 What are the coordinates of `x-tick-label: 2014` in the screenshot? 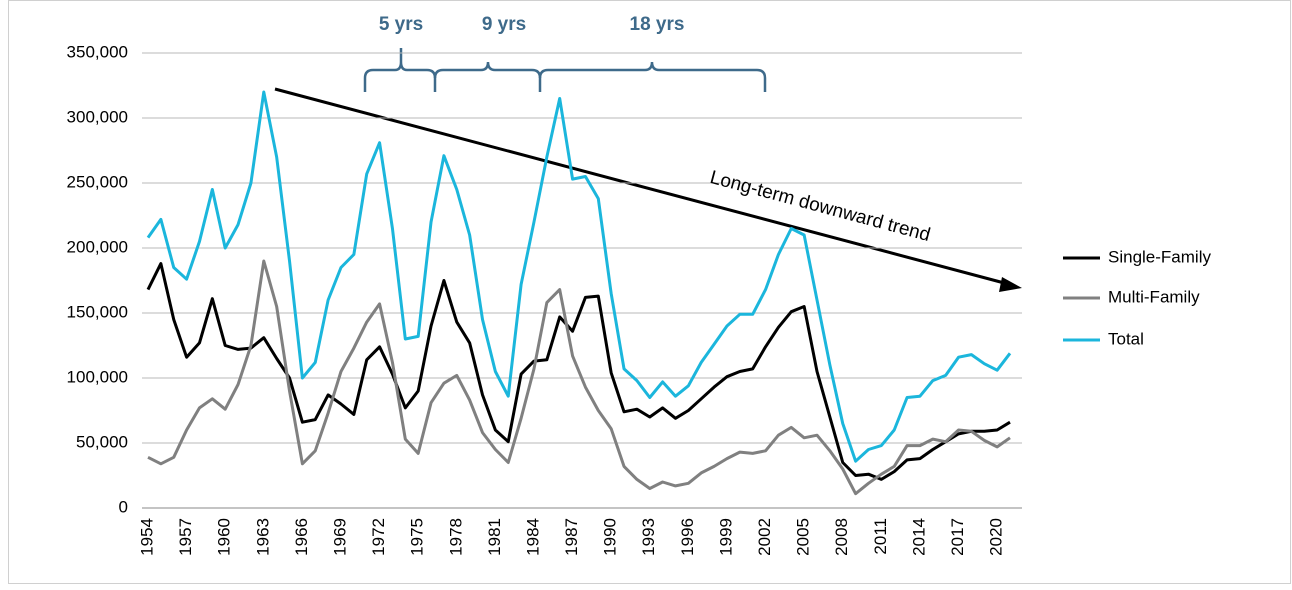 It's located at (918, 537).